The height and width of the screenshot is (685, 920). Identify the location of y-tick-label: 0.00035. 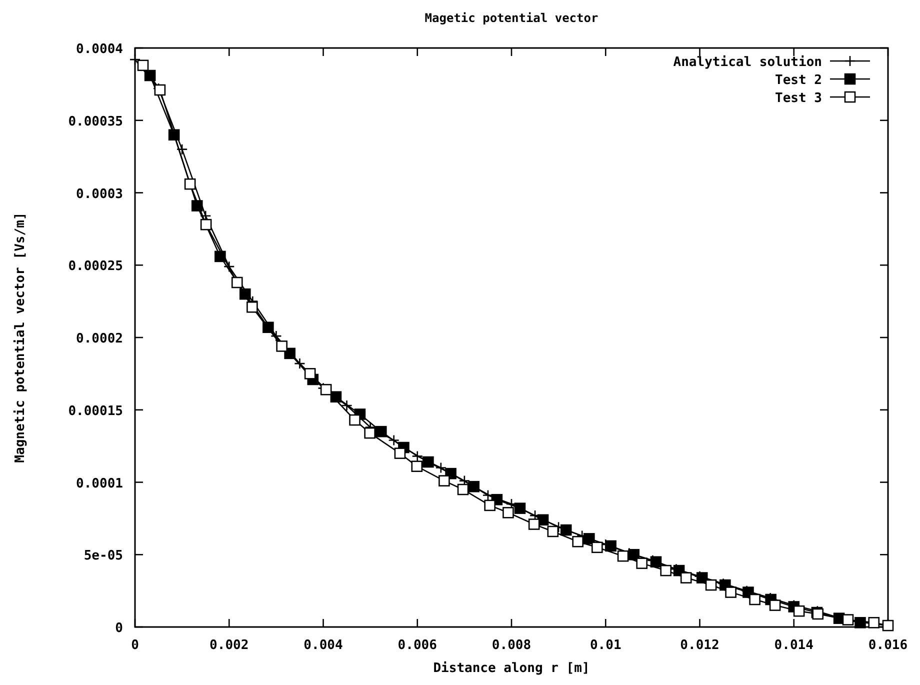
(95, 122).